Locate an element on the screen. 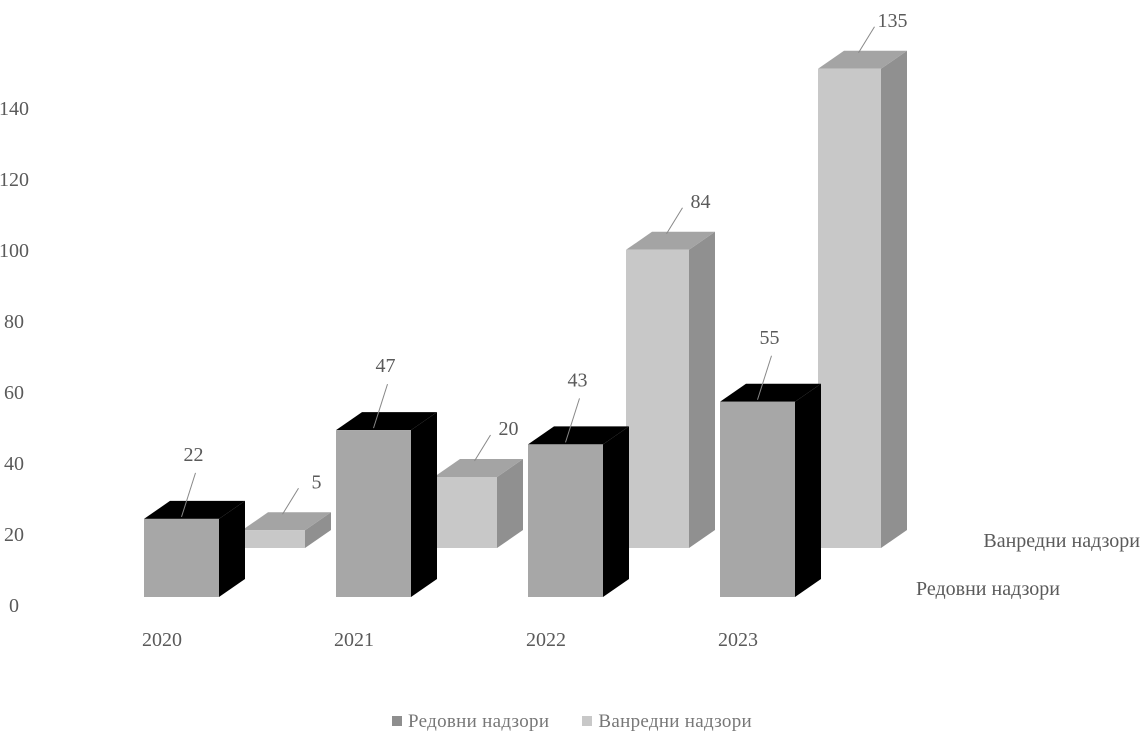  bar-extraordinary-2021-top is located at coordinates (478, 468).